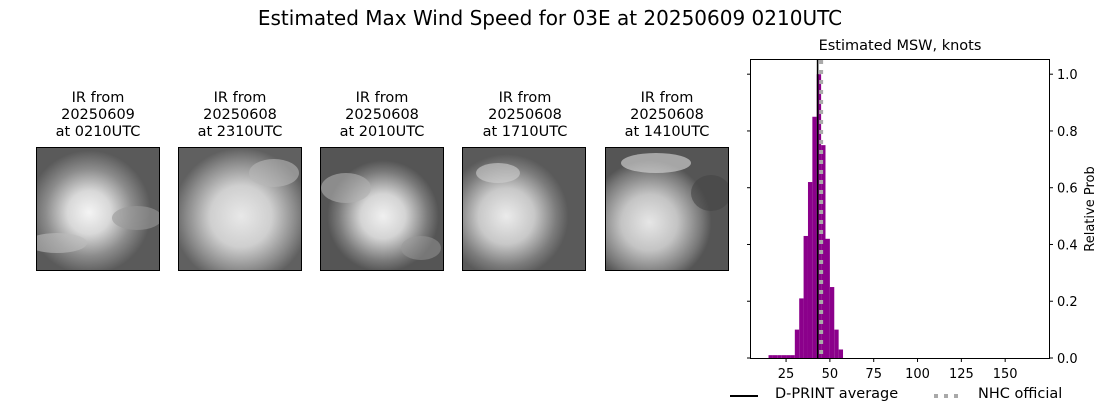 This screenshot has height=409, width=1100. Describe the element at coordinates (837, 394) in the screenshot. I see `legend-label-dprint: D-PRINT average` at that location.